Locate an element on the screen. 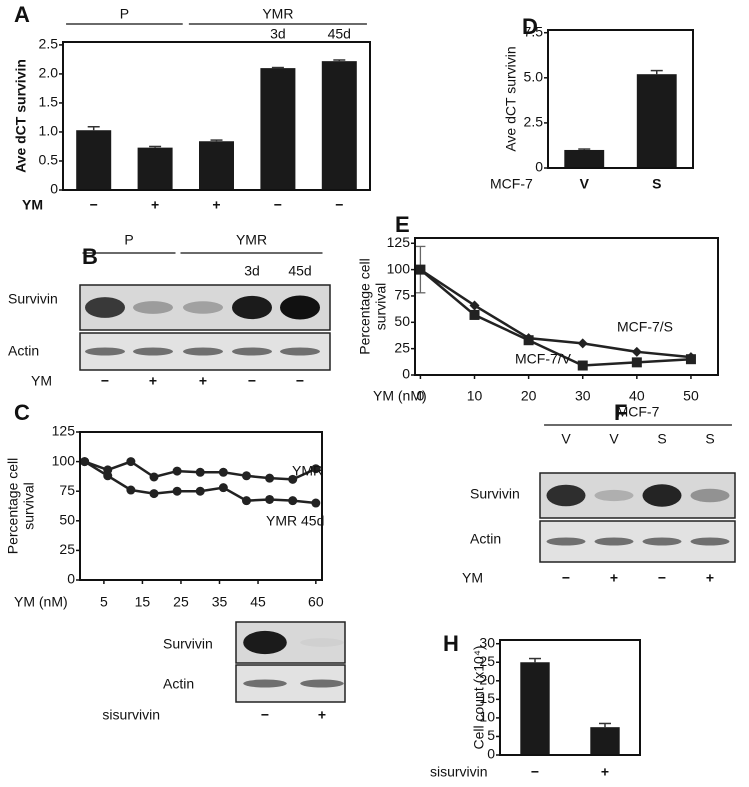 The height and width of the screenshot is (787, 749). panel-letter: B is located at coordinates (90, 256).